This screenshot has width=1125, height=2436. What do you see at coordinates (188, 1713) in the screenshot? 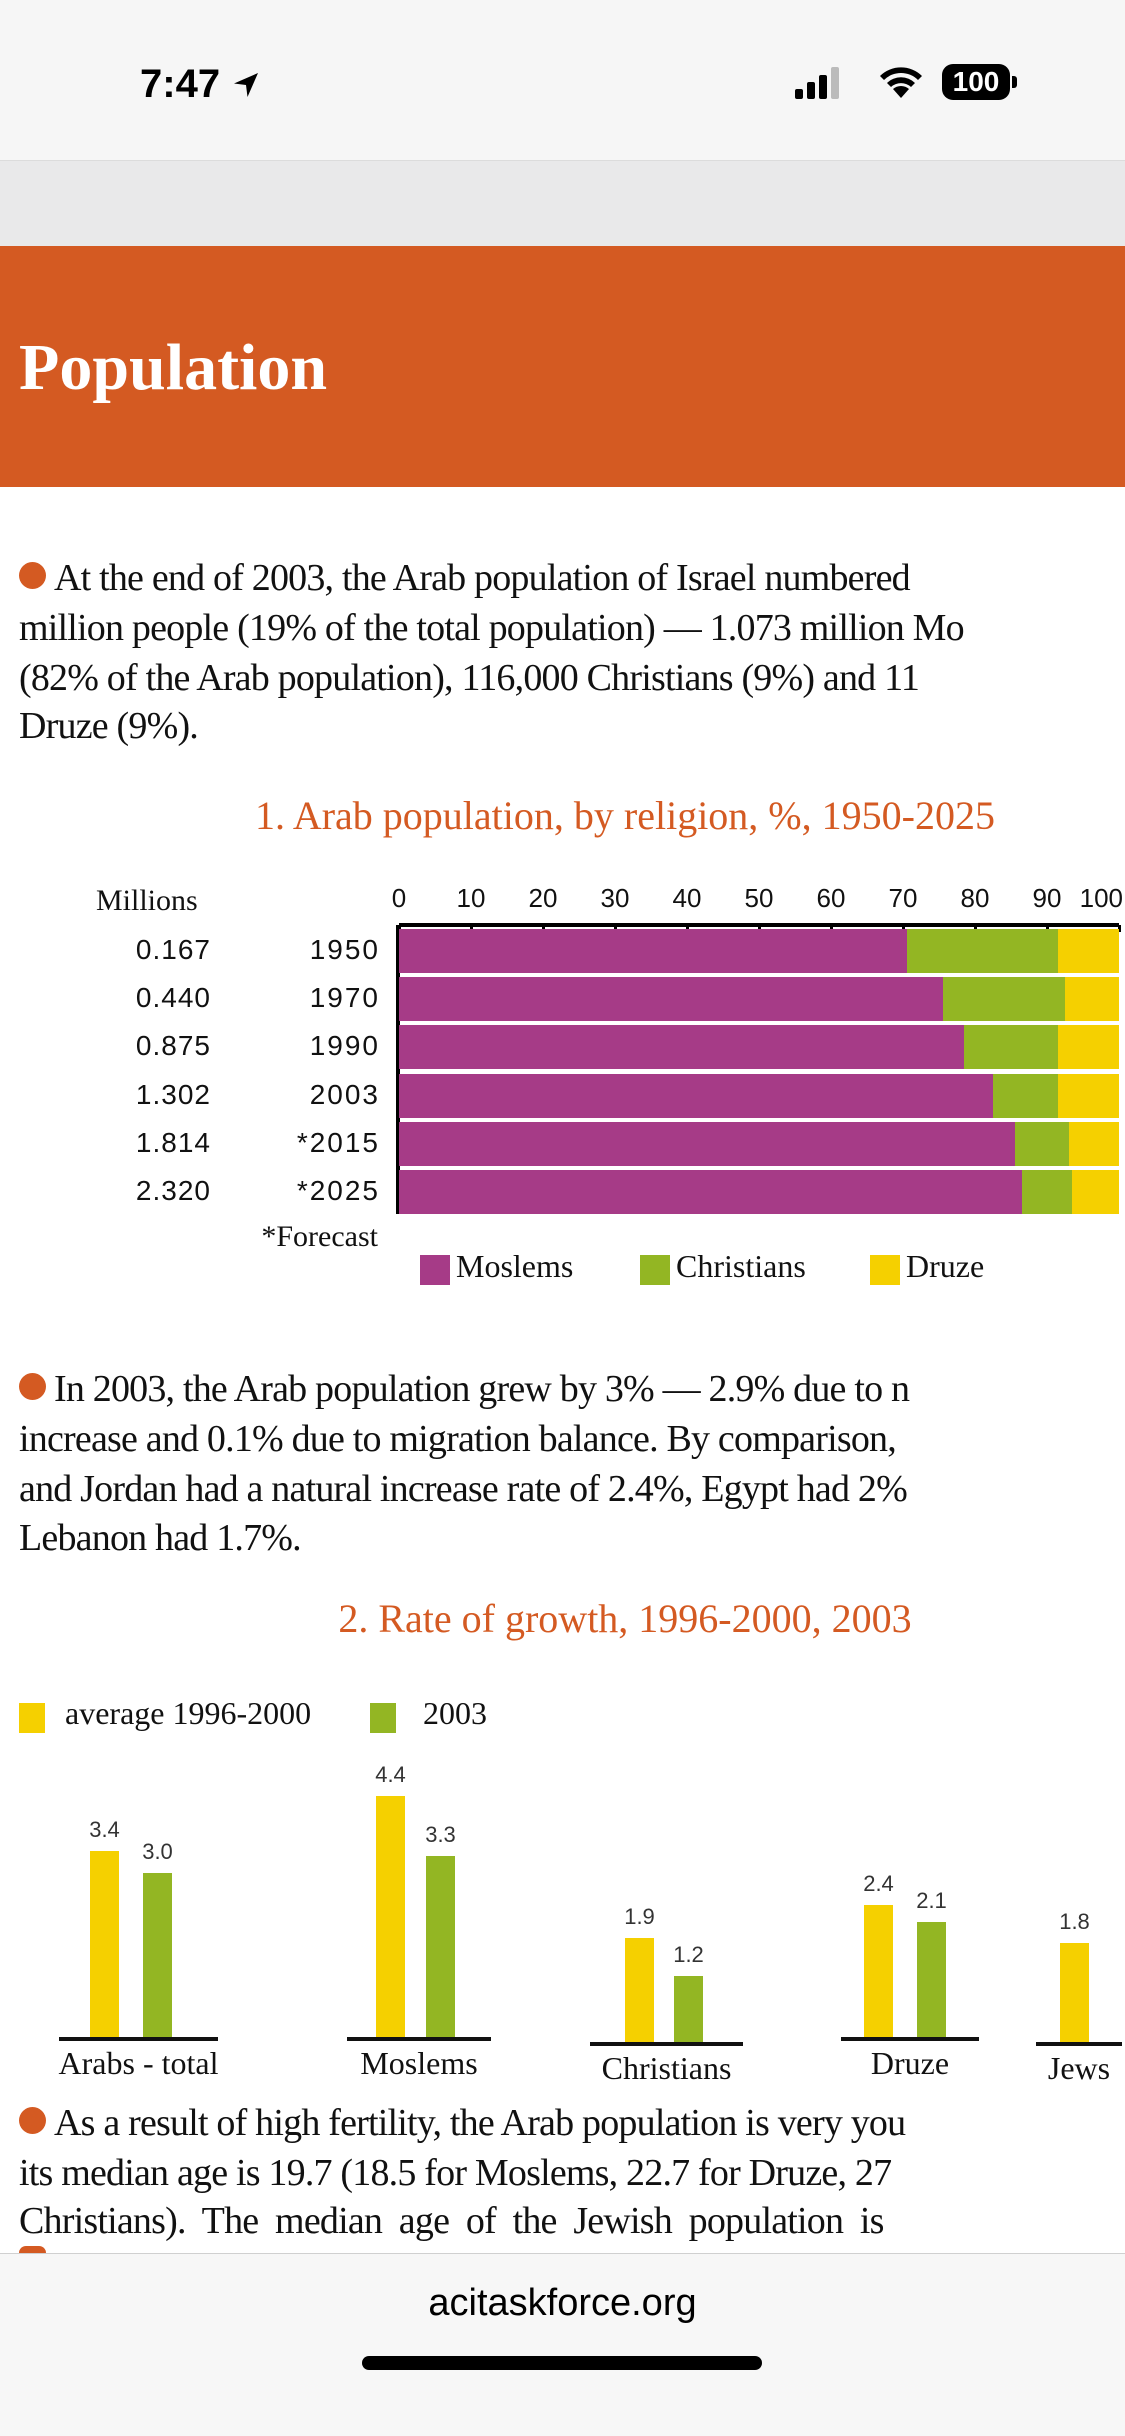
I see `legend-label: average 1996-2000` at bounding box center [188, 1713].